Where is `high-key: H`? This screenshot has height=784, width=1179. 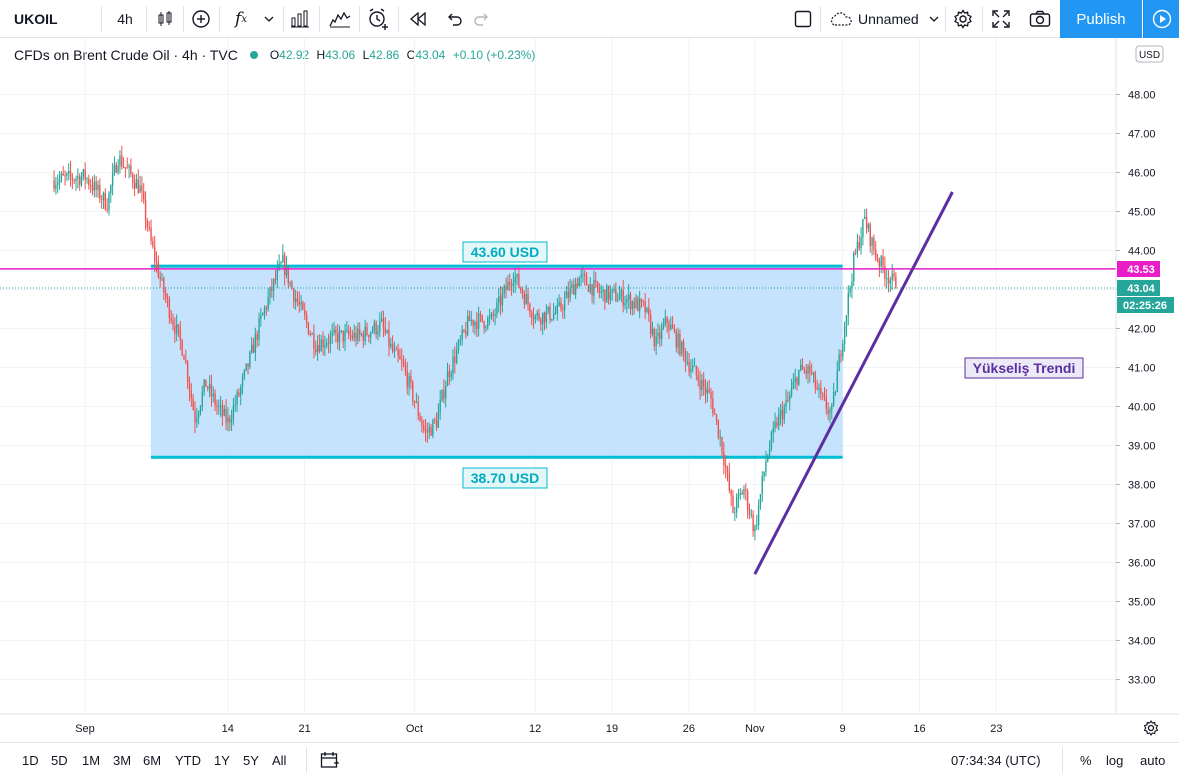
high-key: H is located at coordinates (321, 55).